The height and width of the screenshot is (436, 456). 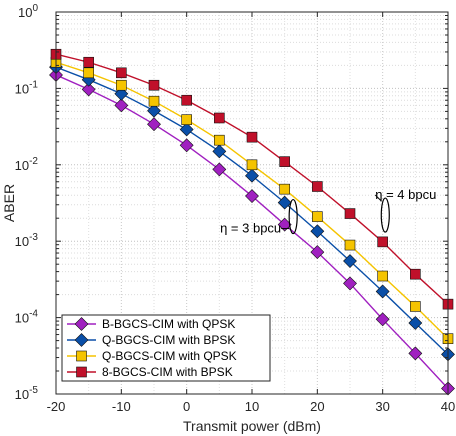 I want to click on y-axis-label: ABER, so click(x=9, y=203).